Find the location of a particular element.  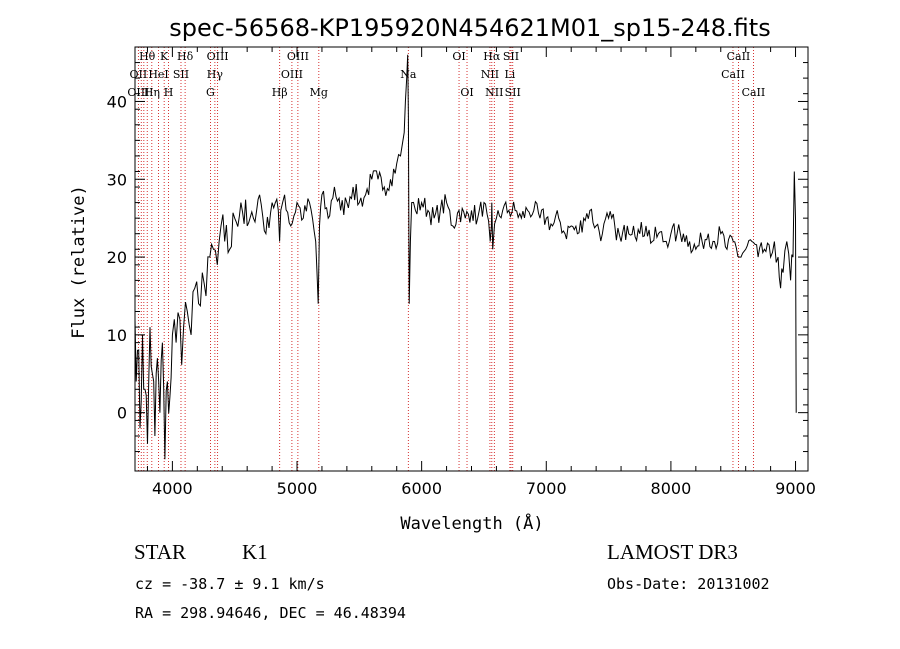

x-tick-label: 4000 is located at coordinates (172, 488).